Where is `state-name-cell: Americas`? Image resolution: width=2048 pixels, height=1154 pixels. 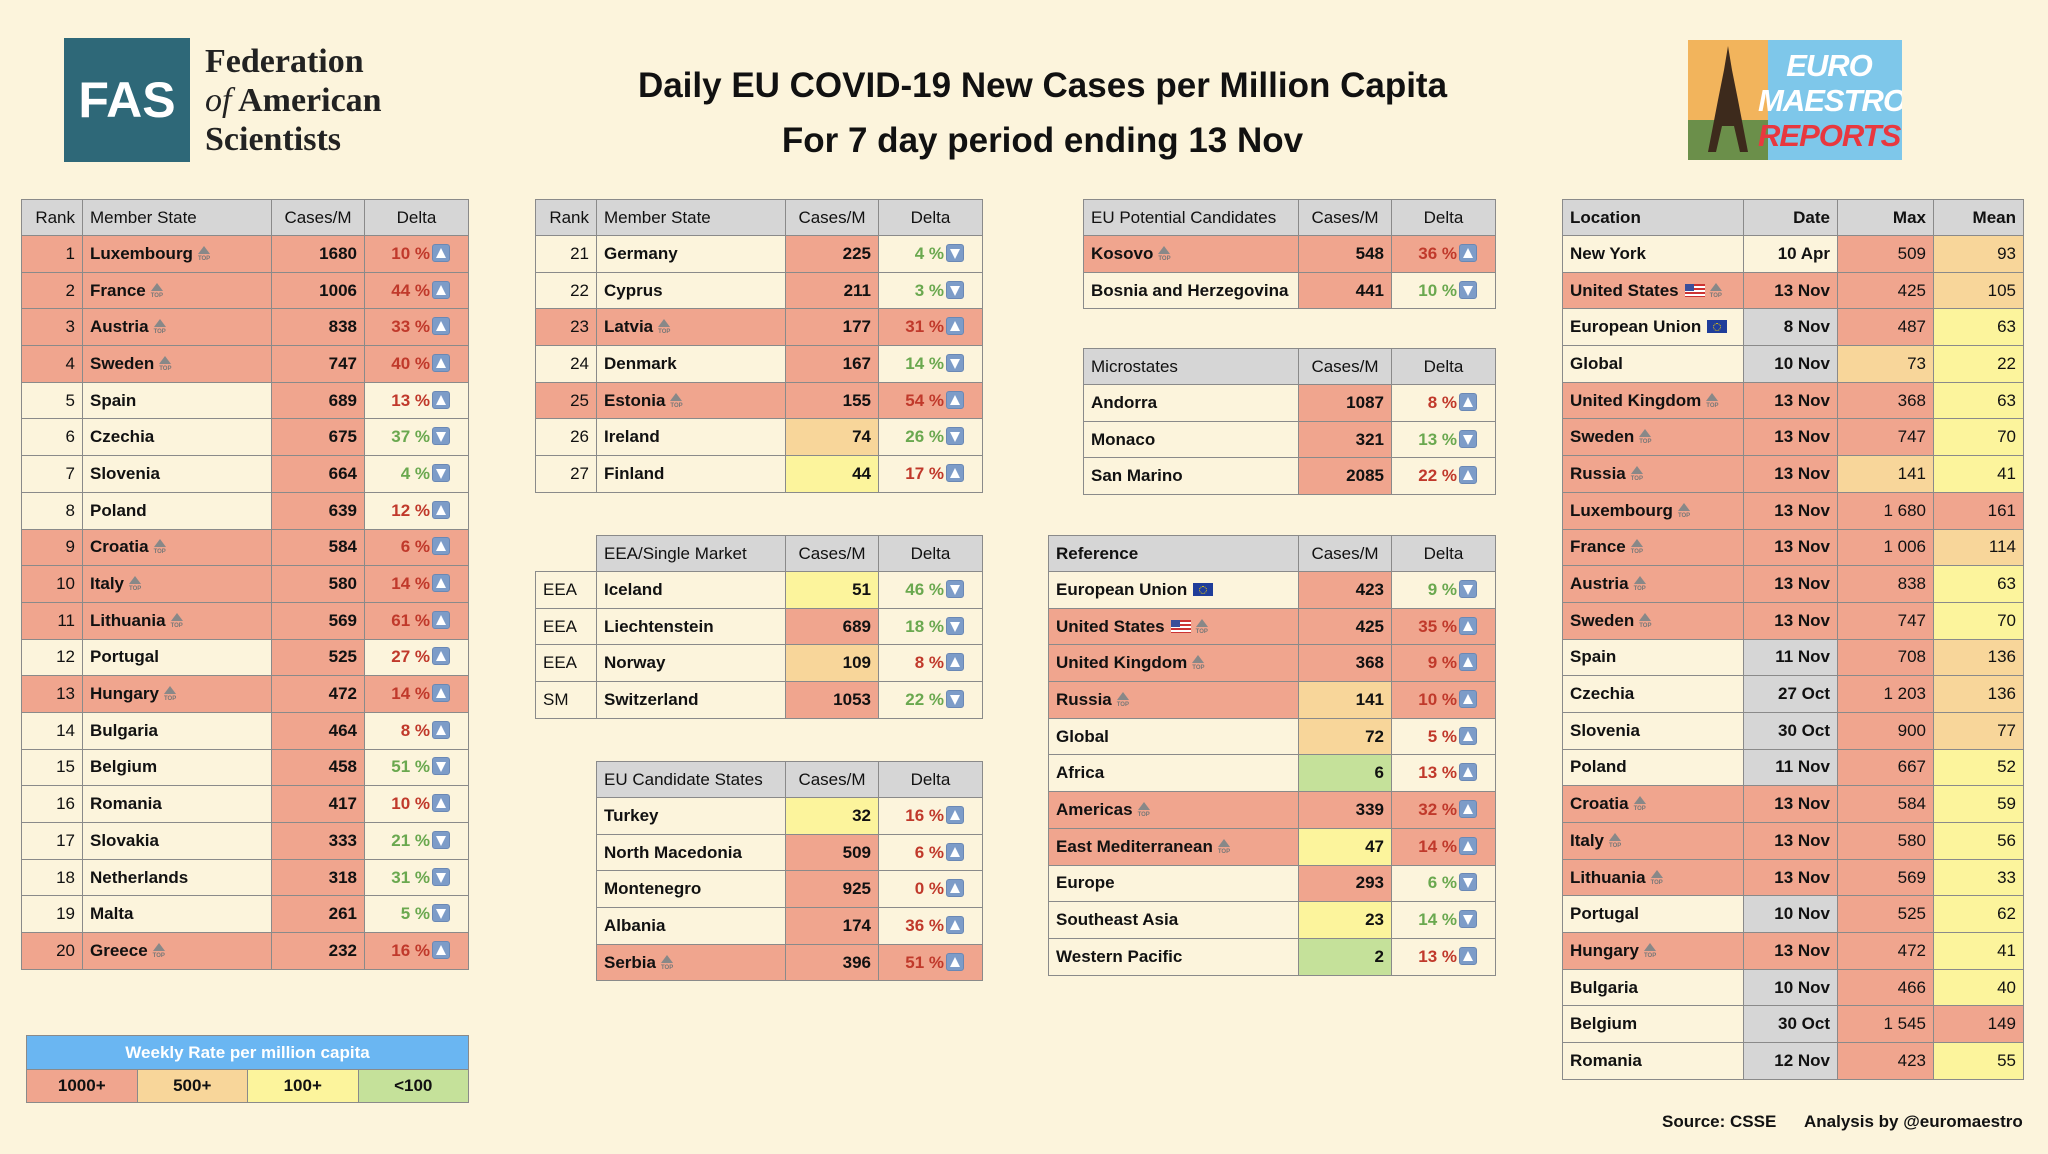
state-name-cell: Americas is located at coordinates (1173, 810).